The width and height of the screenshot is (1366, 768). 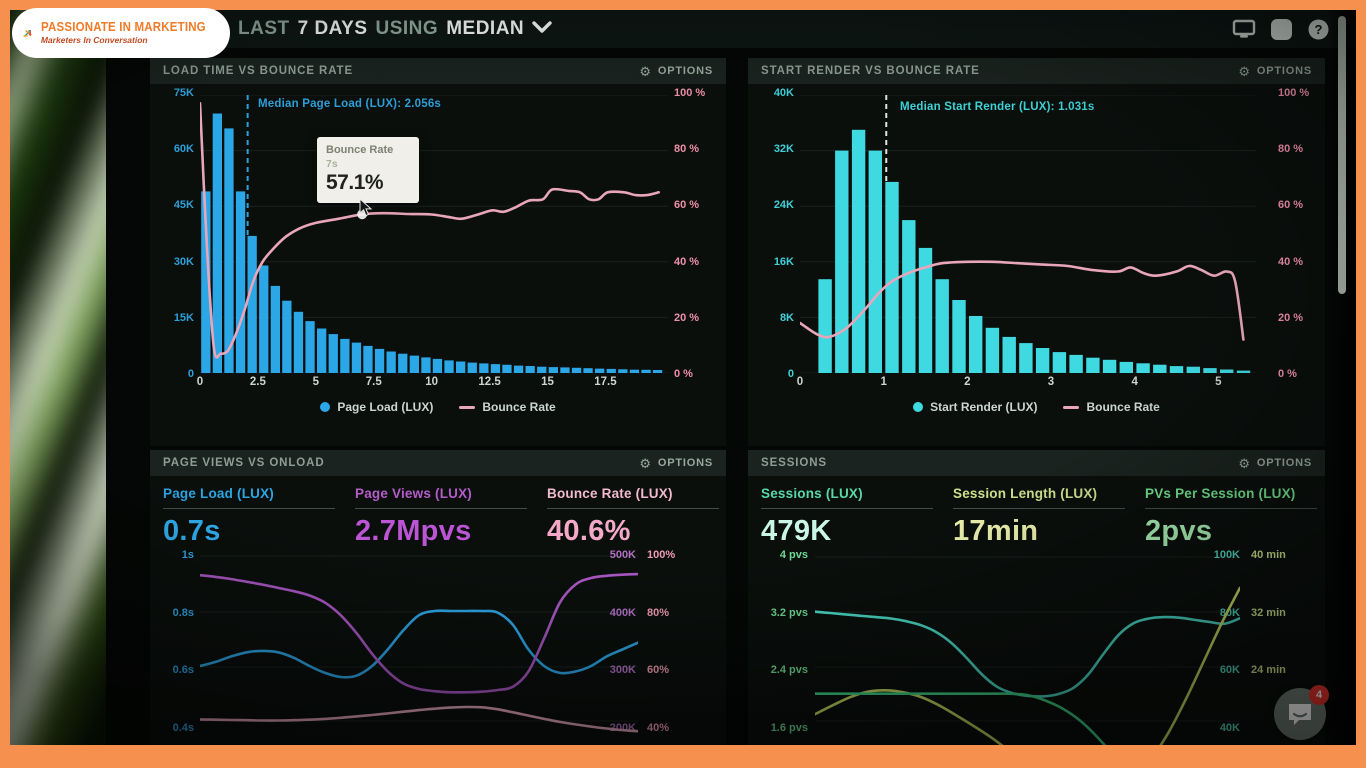 What do you see at coordinates (633, 517) in the screenshot?
I see `metric-bounce-rate: Bounce Rate (LUX) 40.6%` at bounding box center [633, 517].